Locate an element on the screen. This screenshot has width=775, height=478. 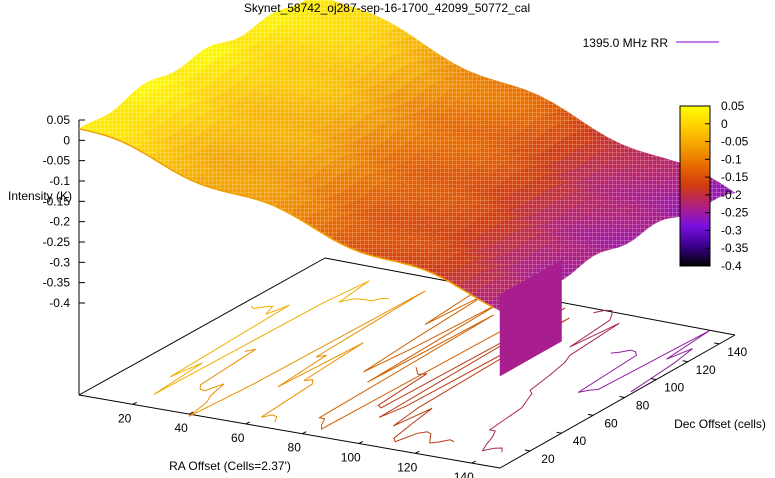
ra-tick-label: 140 is located at coordinates (464, 474).